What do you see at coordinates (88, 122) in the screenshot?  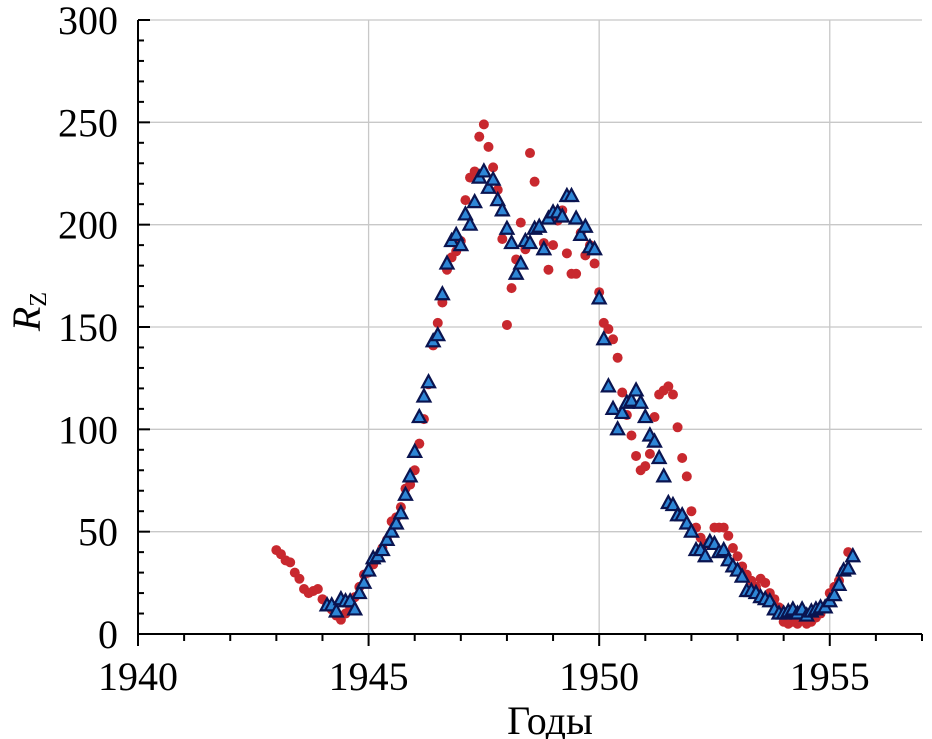 I see `y-tick-label: 250` at bounding box center [88, 122].